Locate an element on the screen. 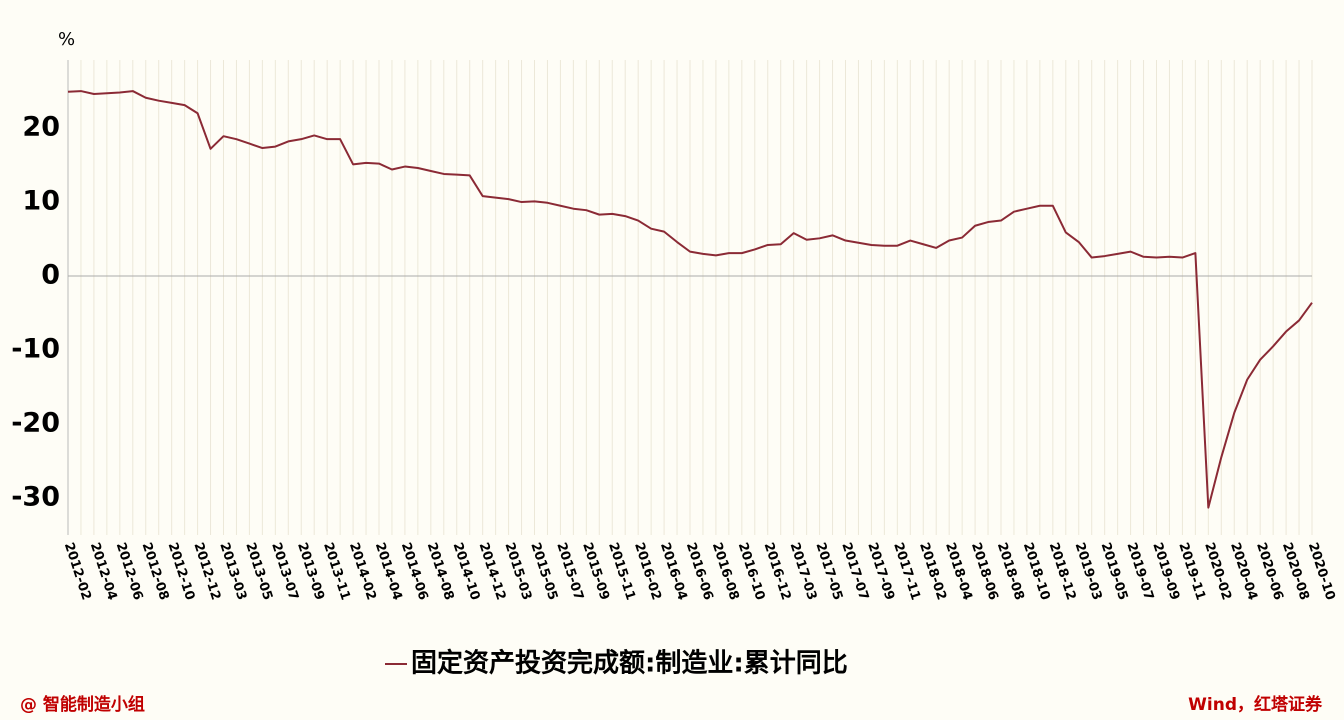  y-tick-label: -20 is located at coordinates (35, 423).